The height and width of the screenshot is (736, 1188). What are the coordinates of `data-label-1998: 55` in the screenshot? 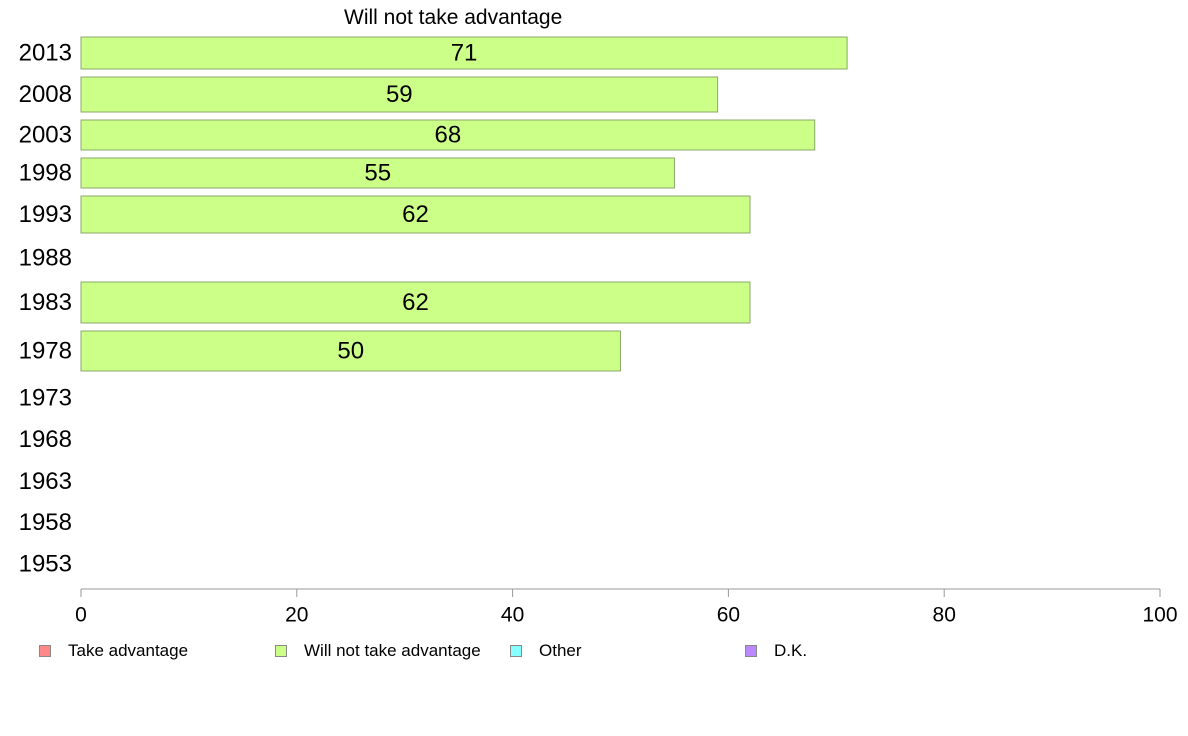 It's located at (377, 173).